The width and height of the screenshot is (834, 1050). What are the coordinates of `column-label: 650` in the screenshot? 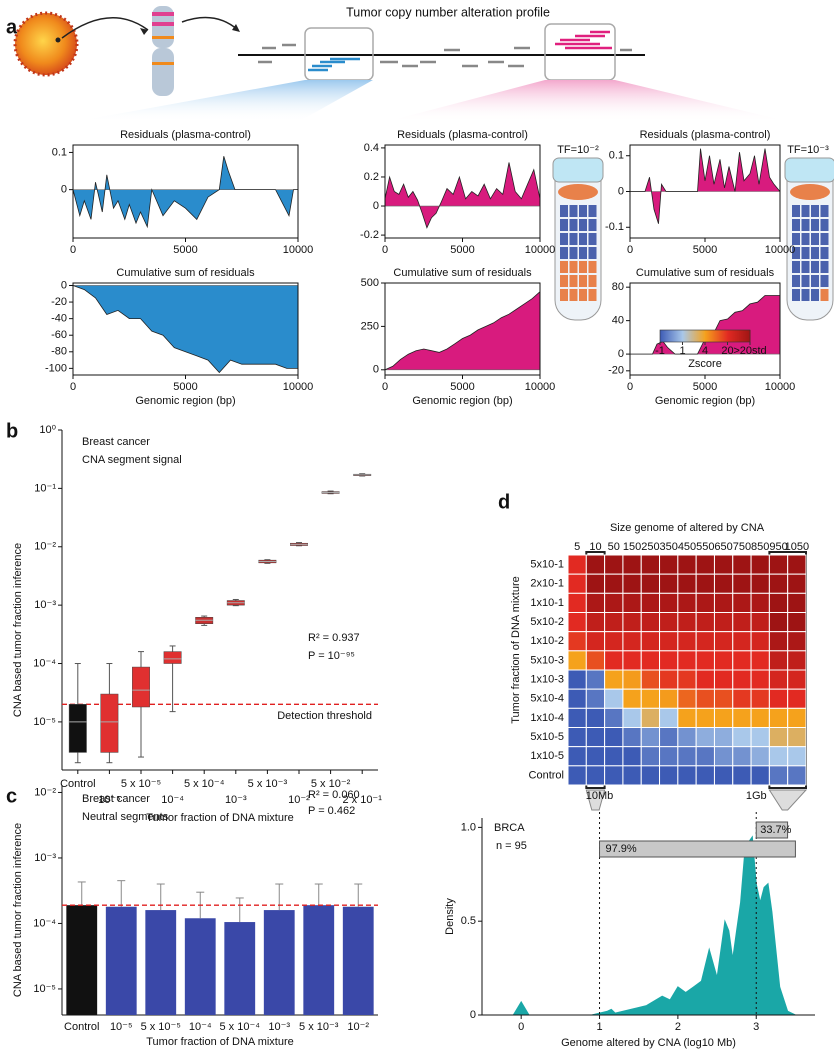 It's located at (723, 547).